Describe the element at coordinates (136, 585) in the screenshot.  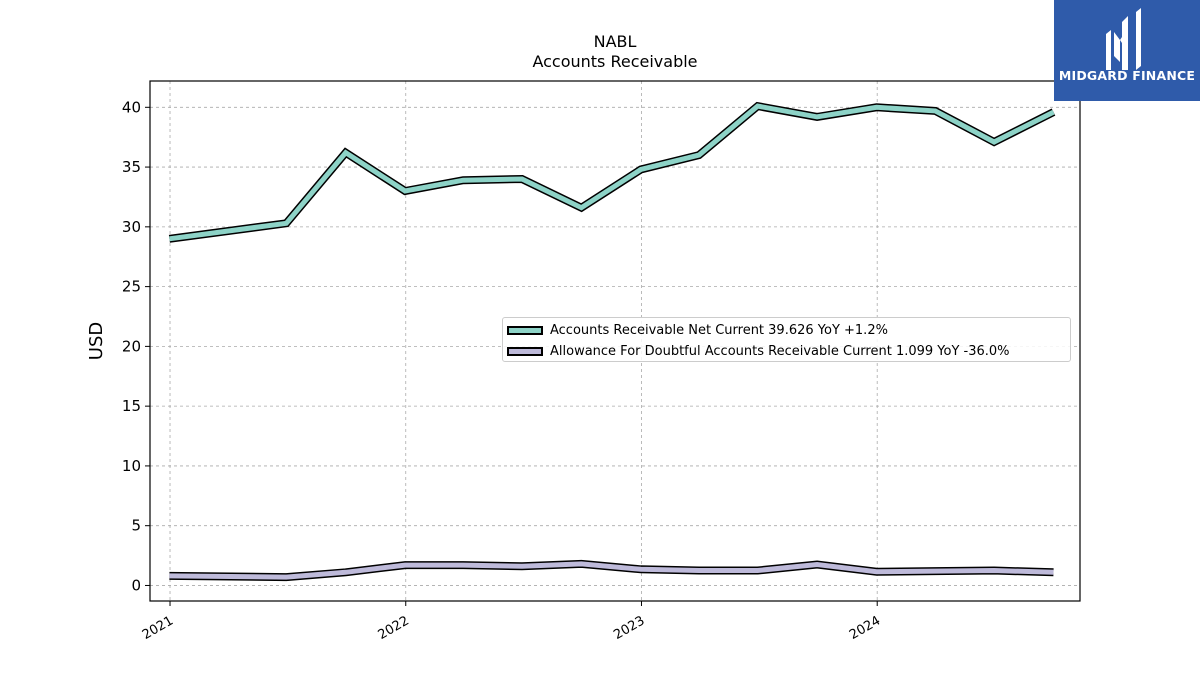
I see `y-tick-label: 0` at that location.